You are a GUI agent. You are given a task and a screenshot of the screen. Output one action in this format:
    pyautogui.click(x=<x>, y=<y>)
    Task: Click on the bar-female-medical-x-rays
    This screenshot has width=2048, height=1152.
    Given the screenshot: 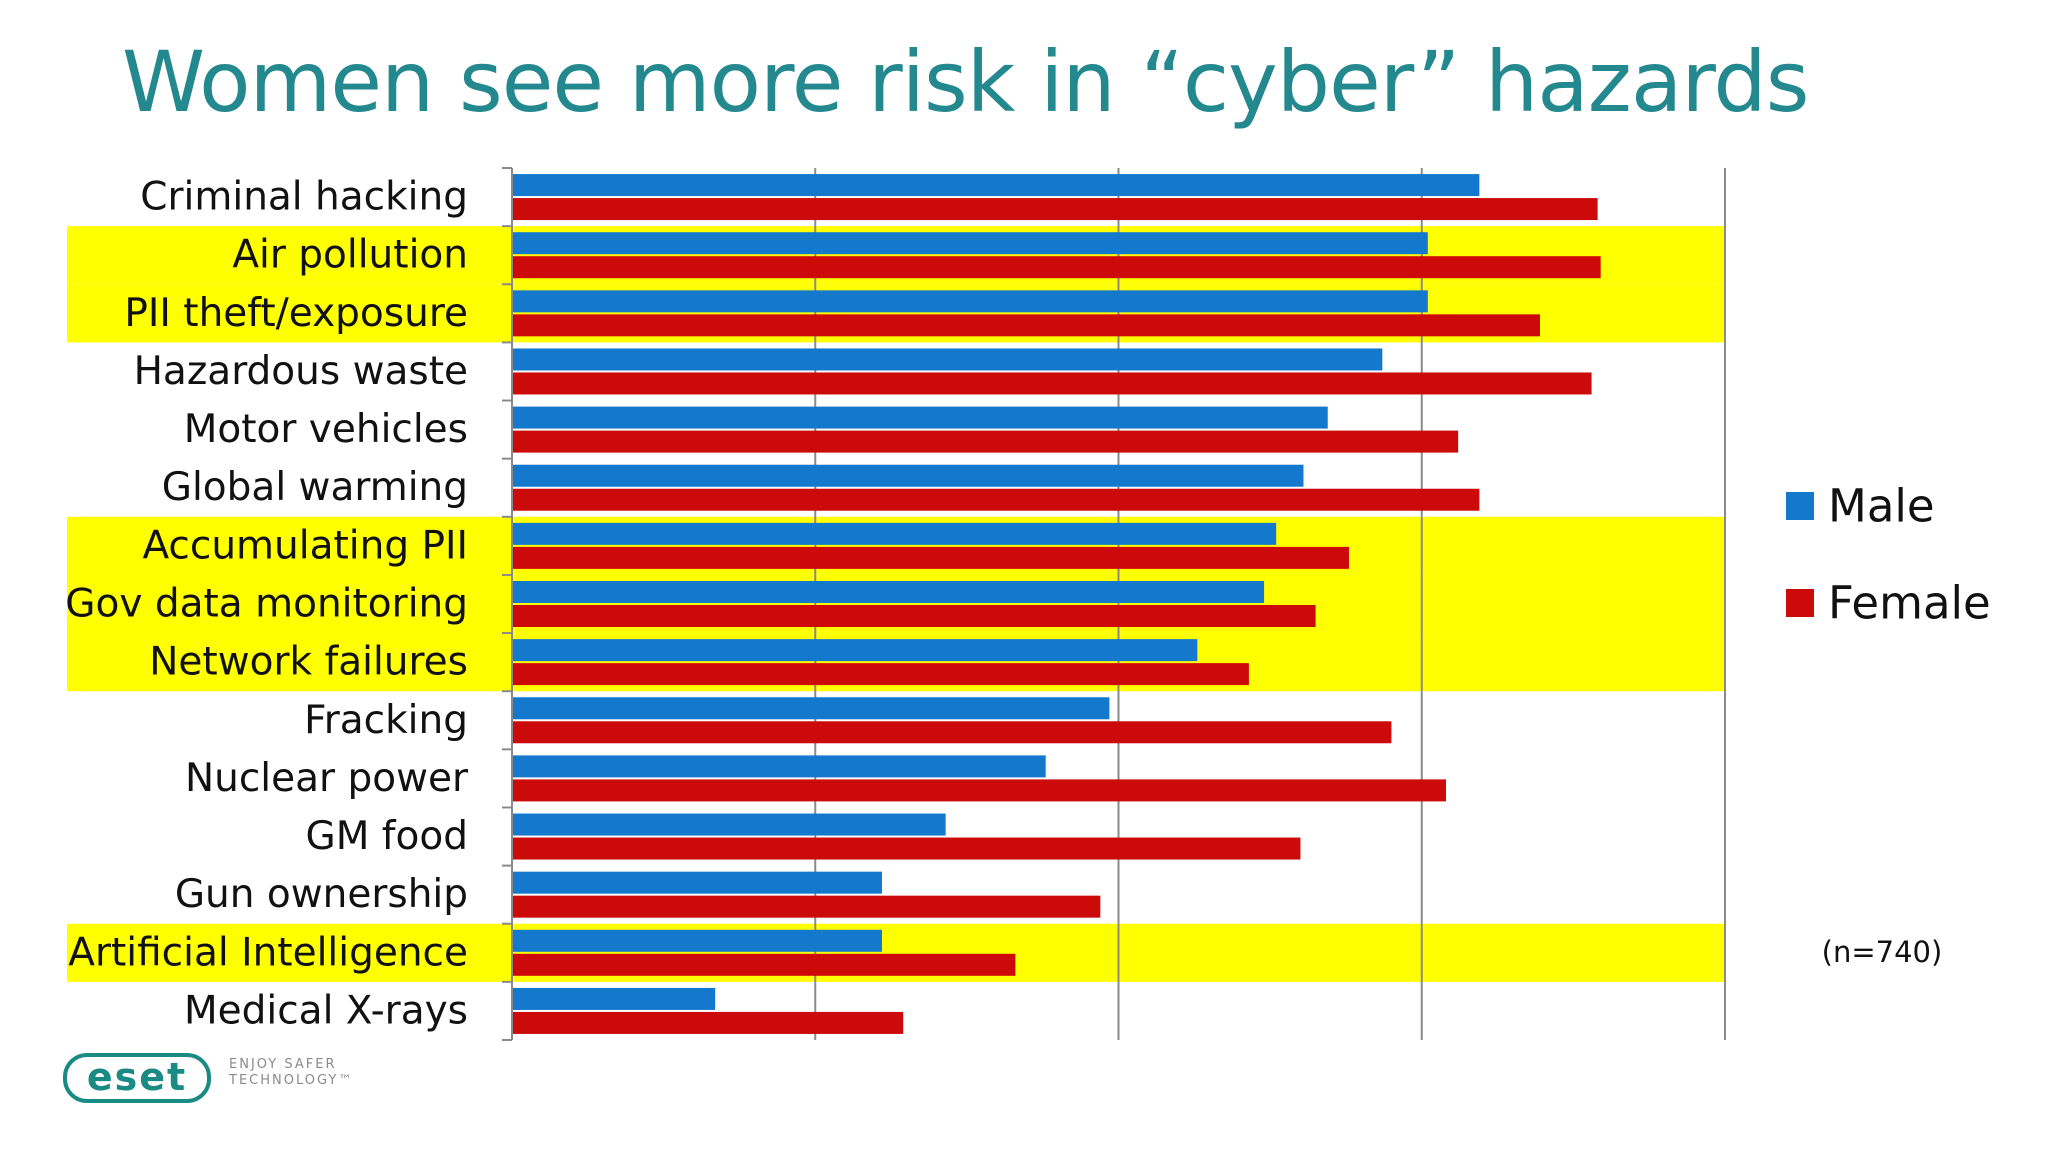 What is the action you would take?
    pyautogui.click(x=708, y=1022)
    